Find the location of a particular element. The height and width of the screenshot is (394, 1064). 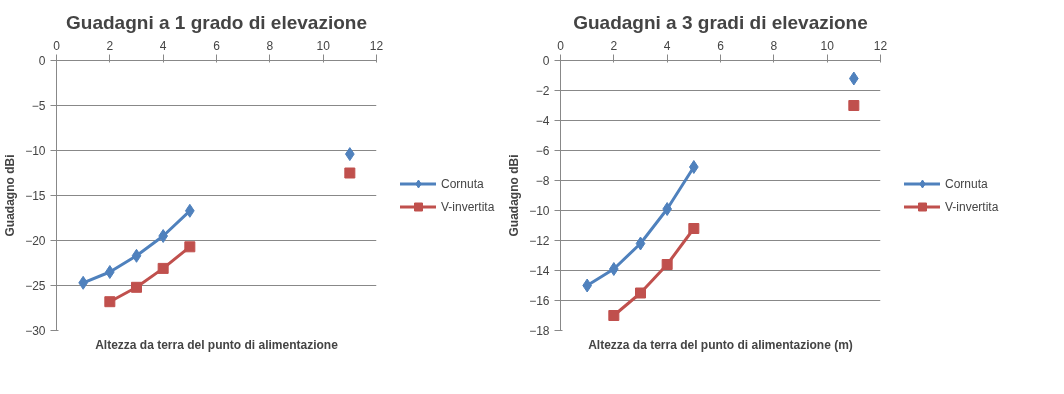

y-tick-label: −4 is located at coordinates (542, 121).